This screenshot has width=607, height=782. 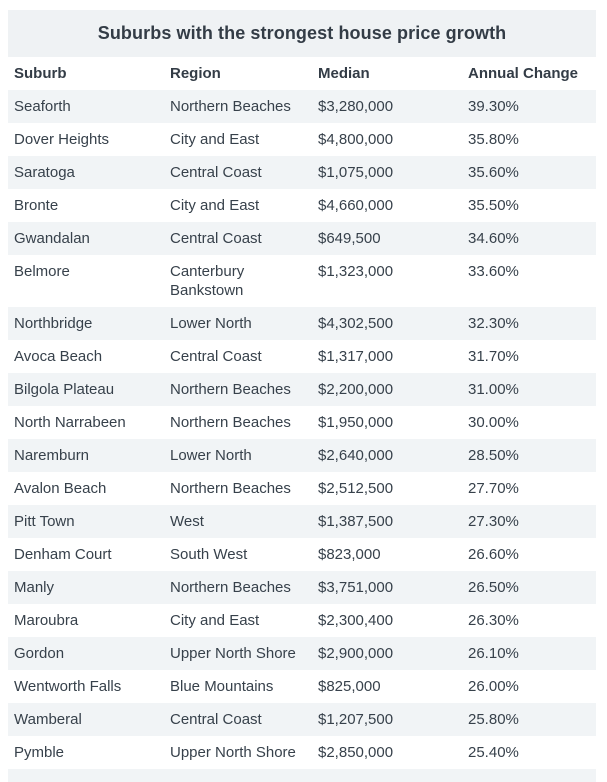 I want to click on column-header-median: Median, so click(x=387, y=73).